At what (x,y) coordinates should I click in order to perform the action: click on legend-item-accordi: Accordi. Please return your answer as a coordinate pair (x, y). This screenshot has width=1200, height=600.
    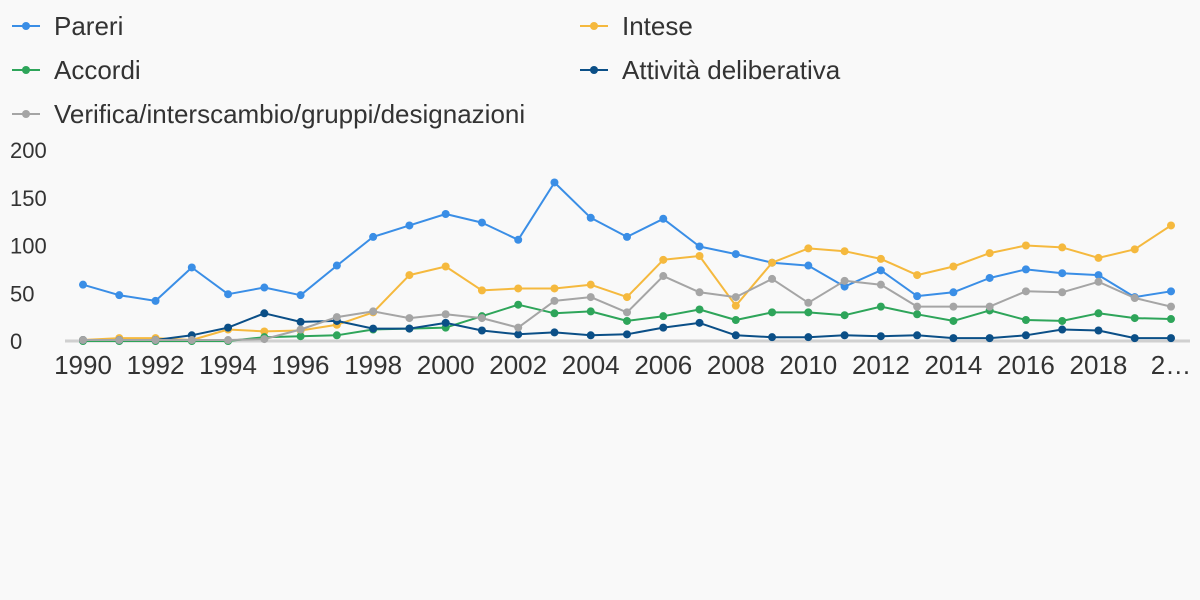
    Looking at the image, I should click on (71, 70).